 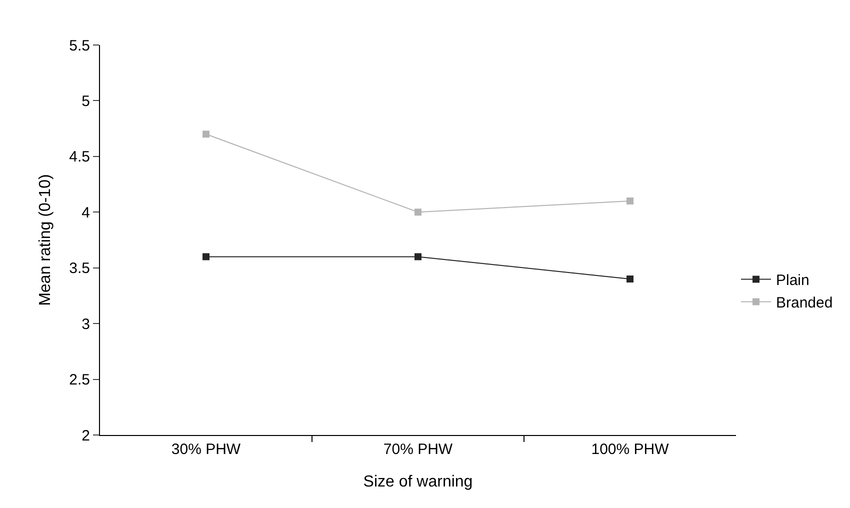 What do you see at coordinates (793, 281) in the screenshot?
I see `legend-label: Plain` at bounding box center [793, 281].